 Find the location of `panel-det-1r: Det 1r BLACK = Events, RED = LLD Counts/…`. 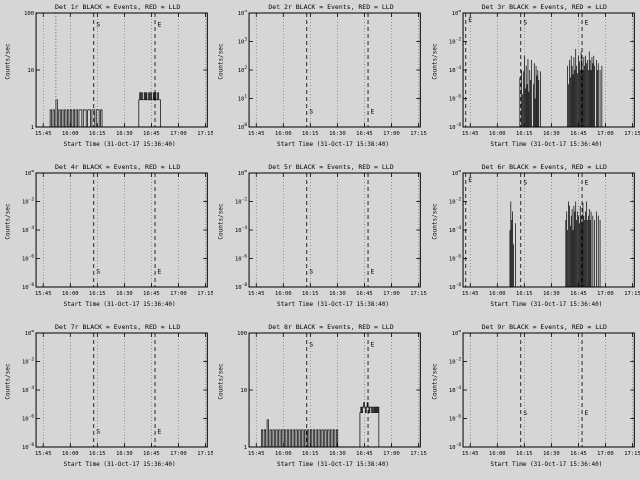

panel-det-1r: Det 1r BLACK = Events, RED = LLD Counts/… is located at coordinates (107, 80).